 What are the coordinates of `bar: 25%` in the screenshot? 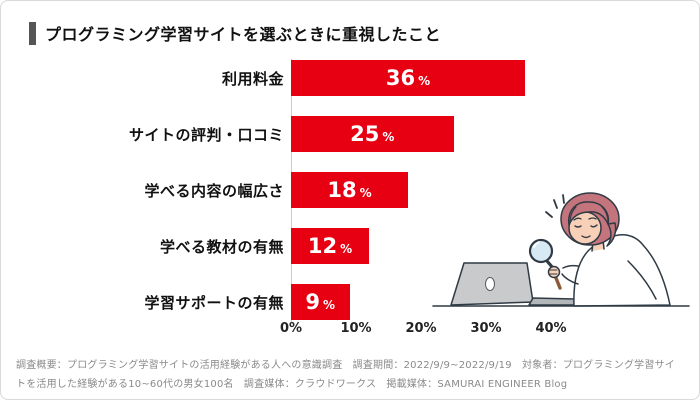 It's located at (372, 134).